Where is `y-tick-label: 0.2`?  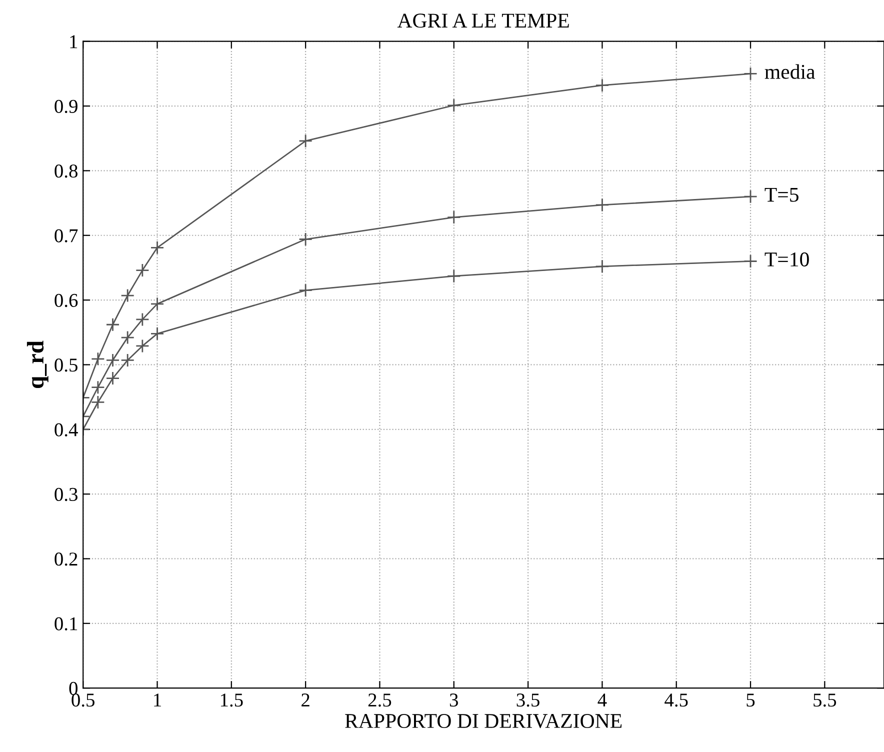
y-tick-label: 0.2 is located at coordinates (66, 559).